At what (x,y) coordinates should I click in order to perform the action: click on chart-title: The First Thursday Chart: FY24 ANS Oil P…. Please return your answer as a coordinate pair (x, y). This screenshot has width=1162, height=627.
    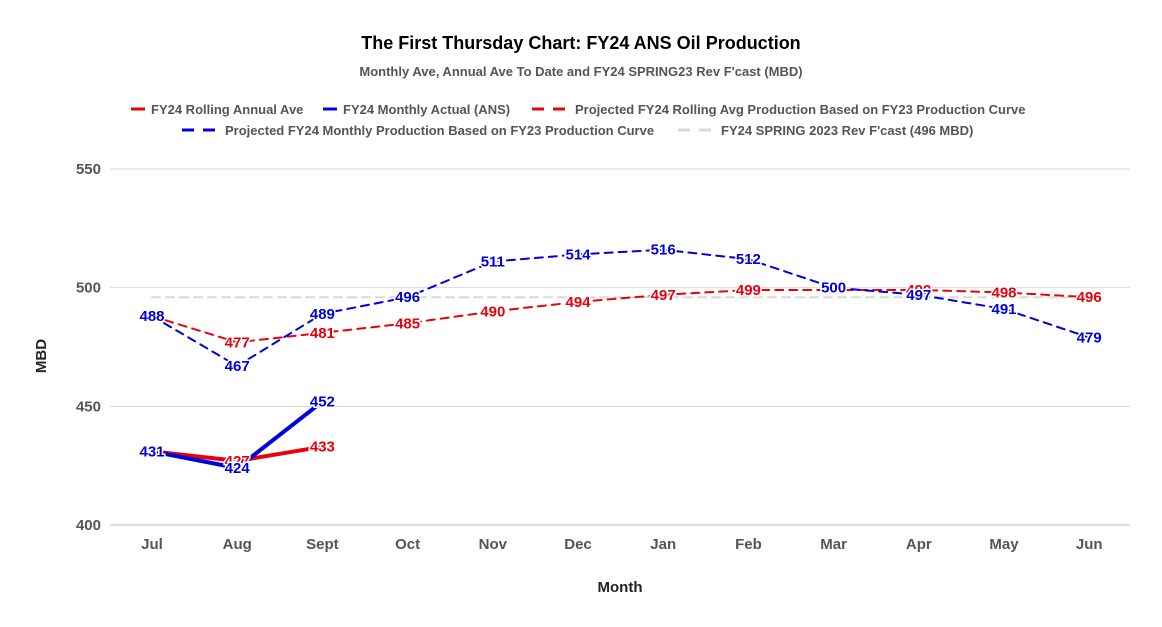
    Looking at the image, I should click on (580, 43).